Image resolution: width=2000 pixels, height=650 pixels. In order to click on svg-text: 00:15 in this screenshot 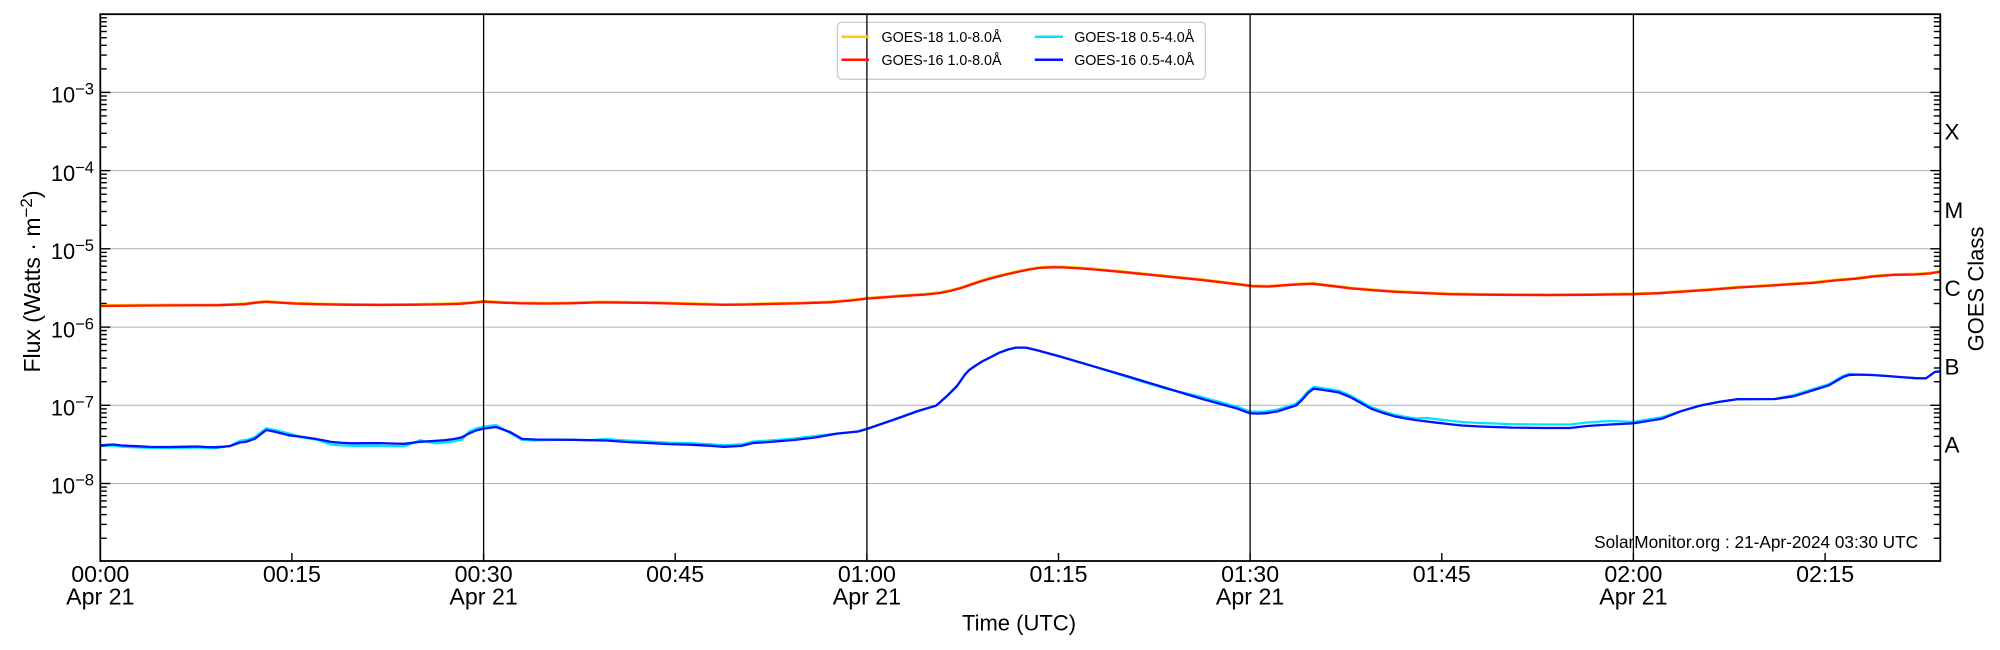, I will do `click(292, 574)`.